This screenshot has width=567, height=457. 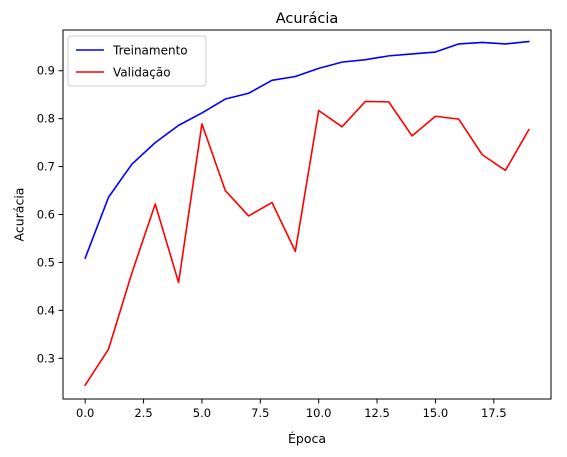 What do you see at coordinates (19, 215) in the screenshot?
I see `y-axis-label: Acurácia` at bounding box center [19, 215].